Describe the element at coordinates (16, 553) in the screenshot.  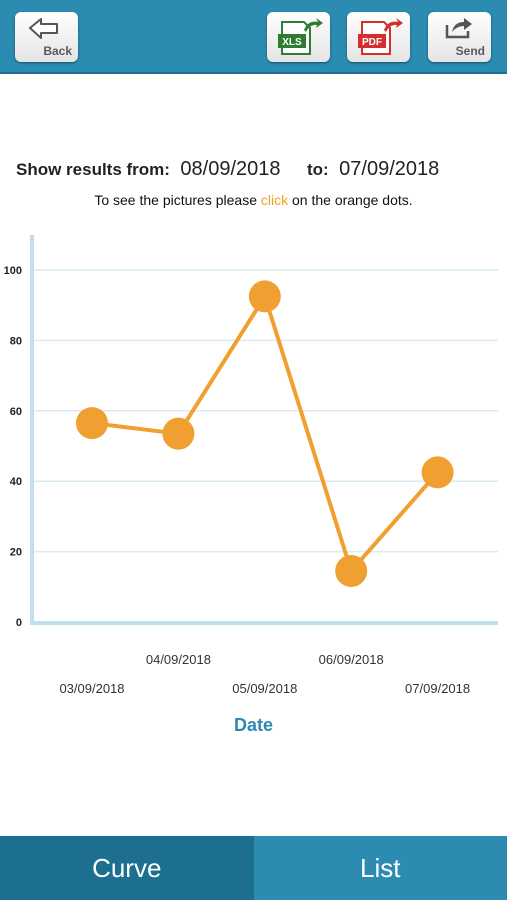
I see `y-tick-label: 20` at that location.